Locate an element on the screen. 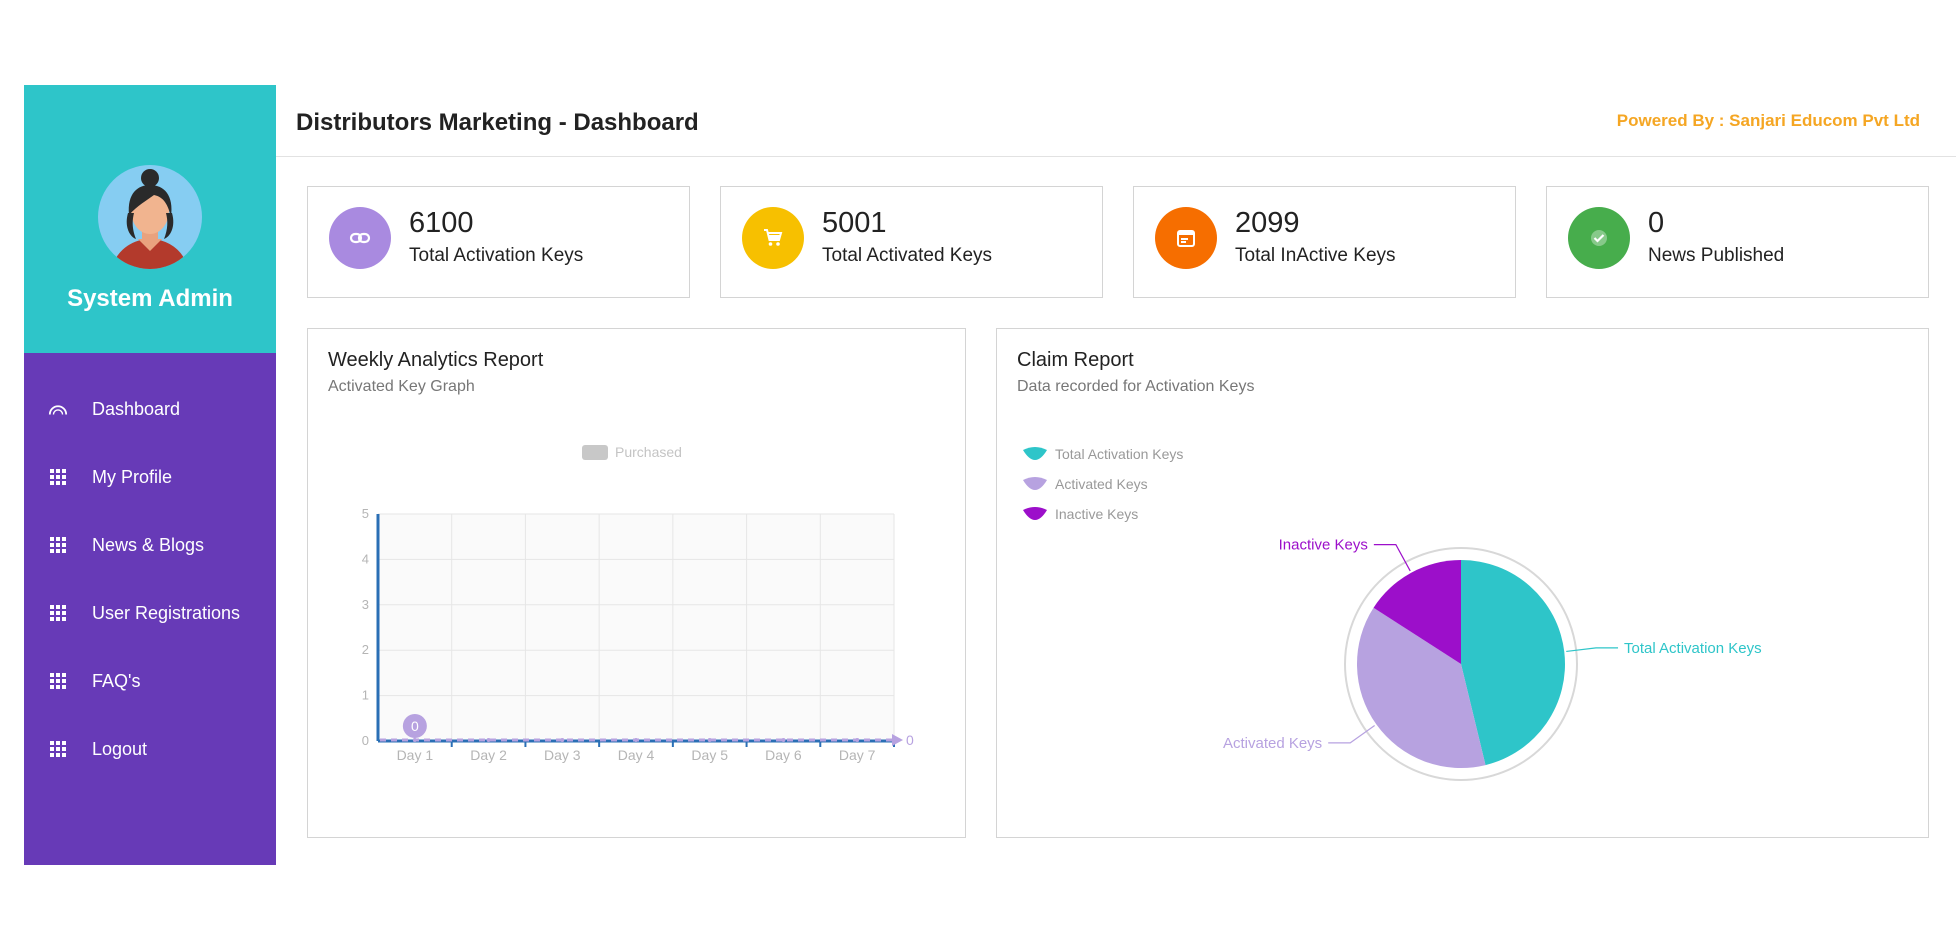  pie-outer-ring is located at coordinates (1461, 664).